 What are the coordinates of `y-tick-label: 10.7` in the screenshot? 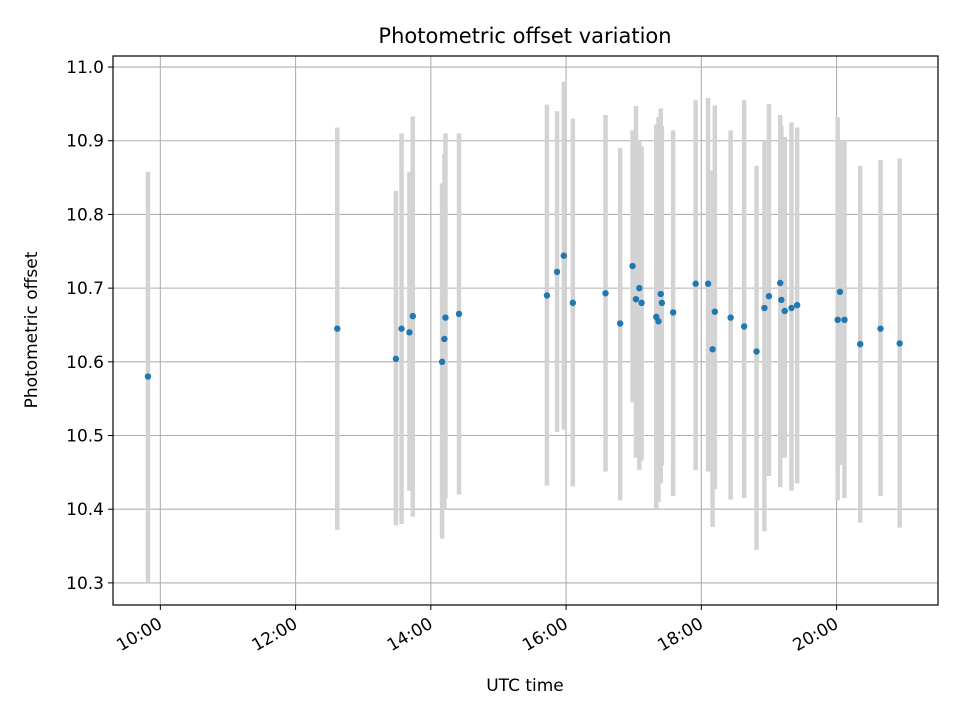 It's located at (85, 289).